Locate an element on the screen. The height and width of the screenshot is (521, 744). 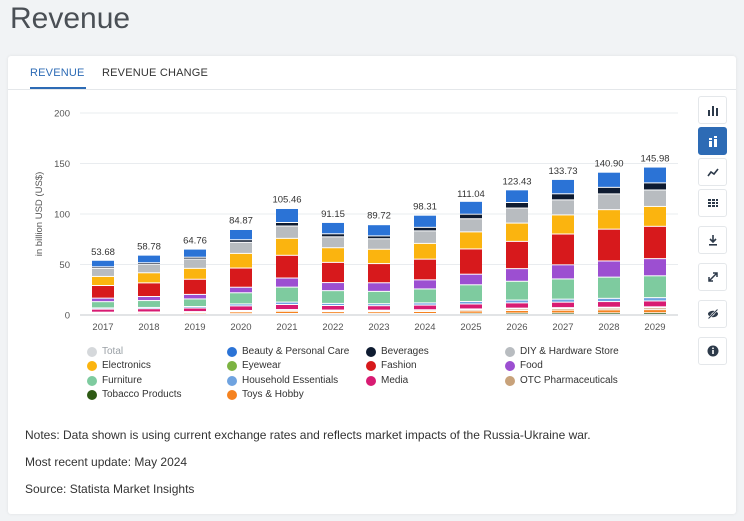
legend-item: Total is located at coordinates (105, 352).